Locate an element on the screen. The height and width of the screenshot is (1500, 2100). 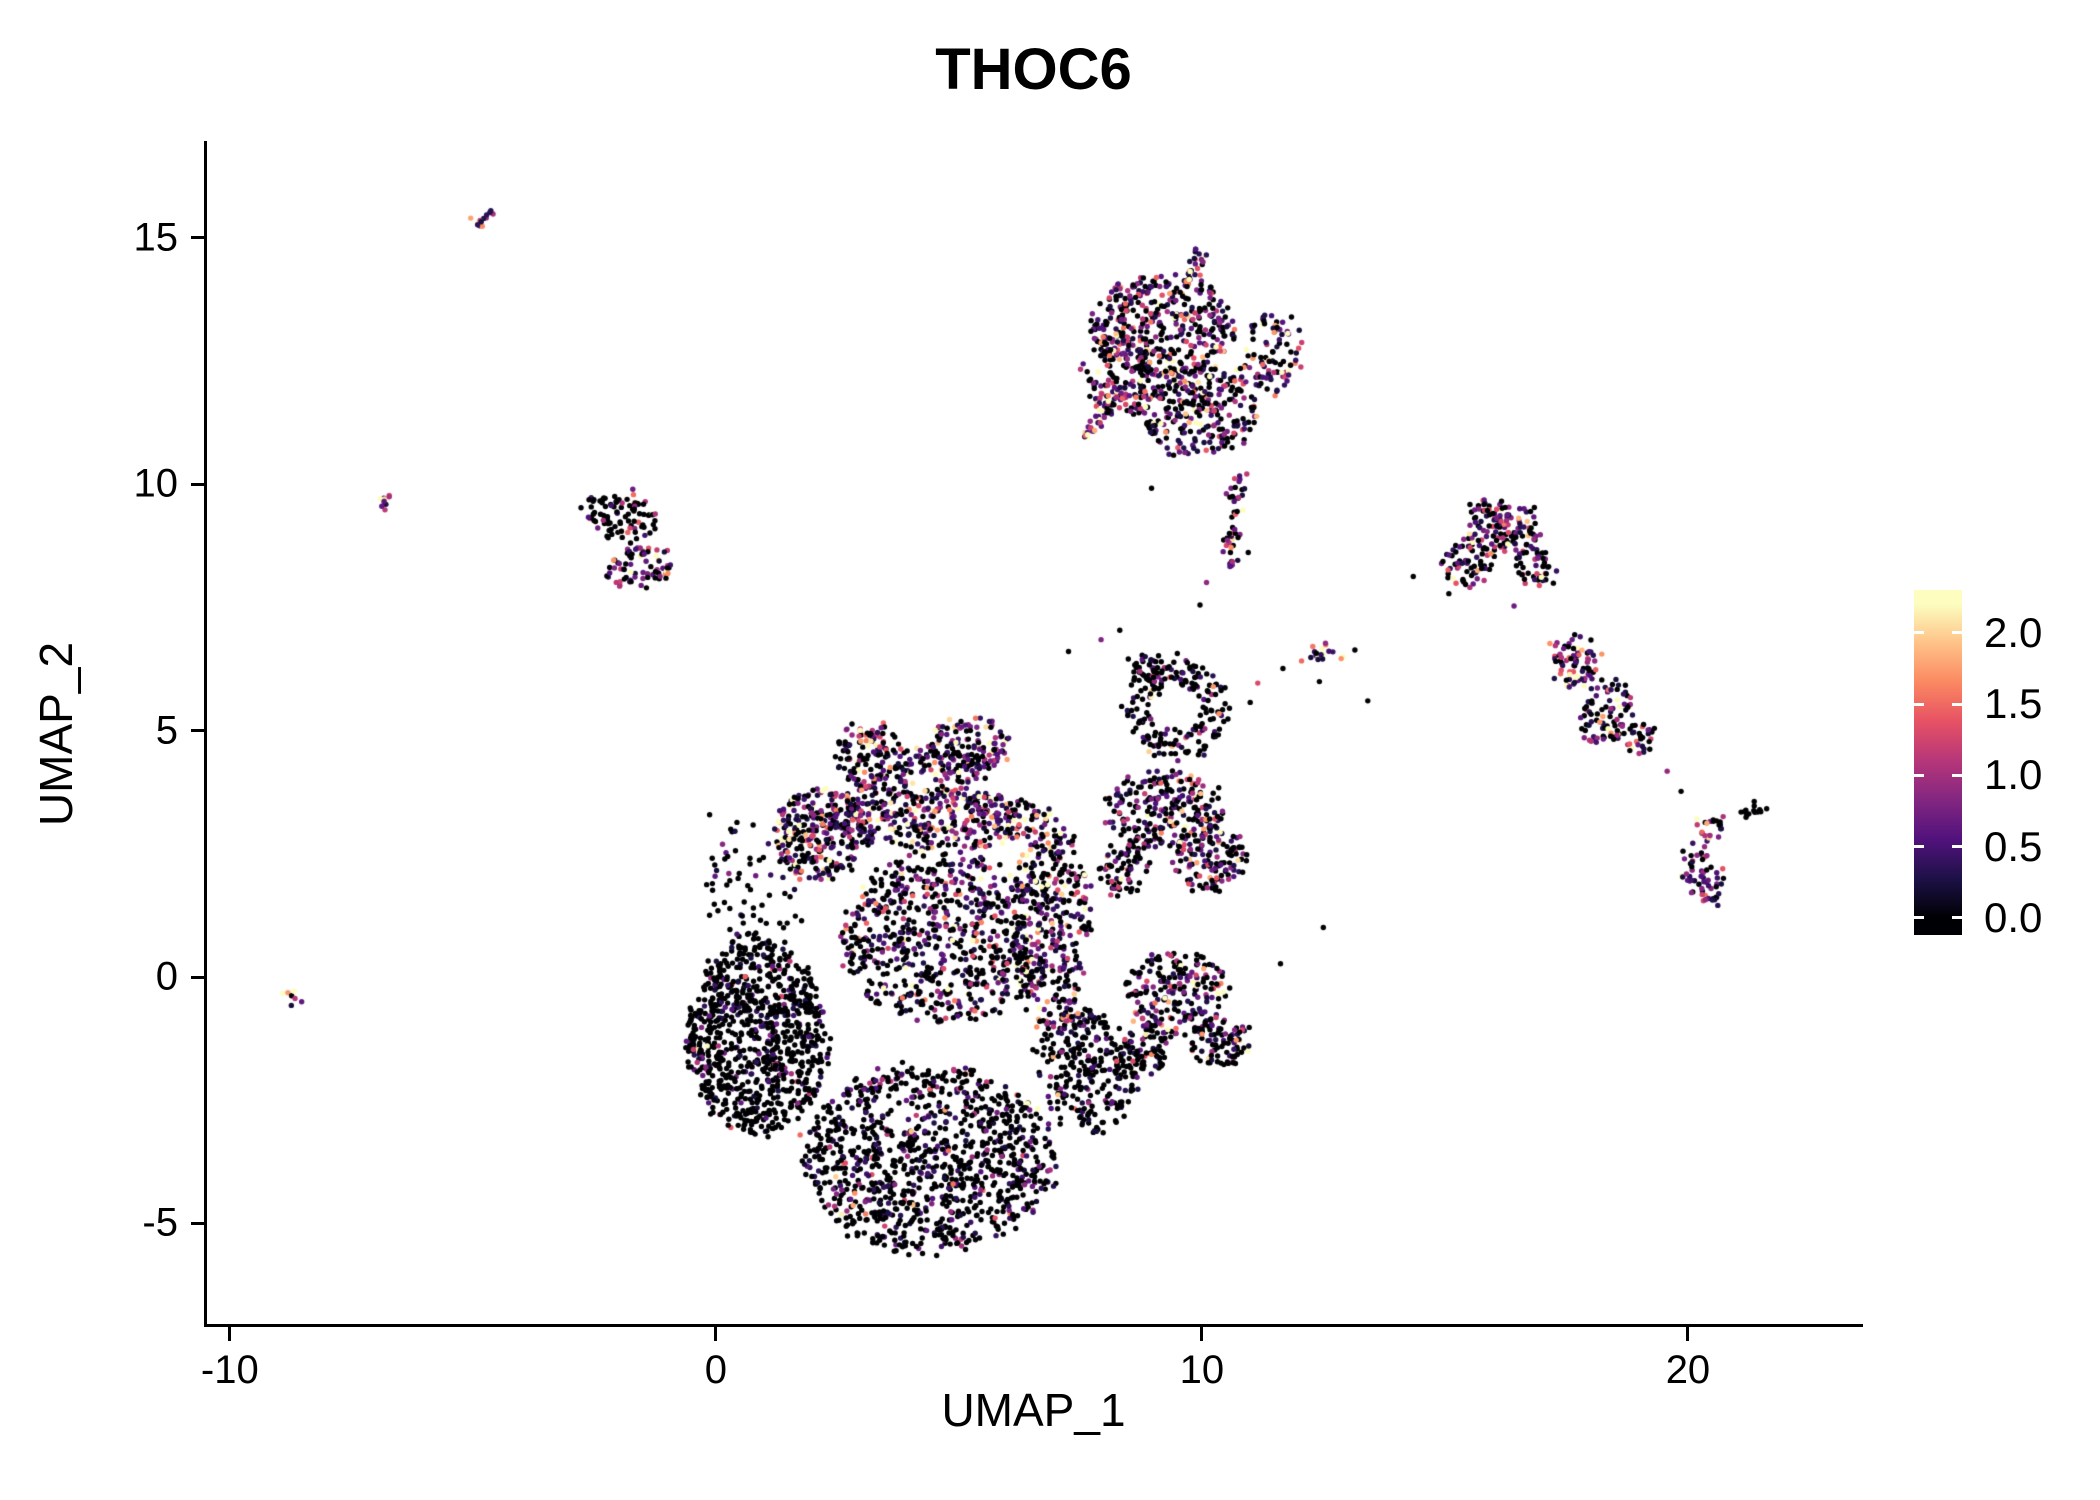
x-axis-title: UMAP_1 is located at coordinates (1033, 1410).